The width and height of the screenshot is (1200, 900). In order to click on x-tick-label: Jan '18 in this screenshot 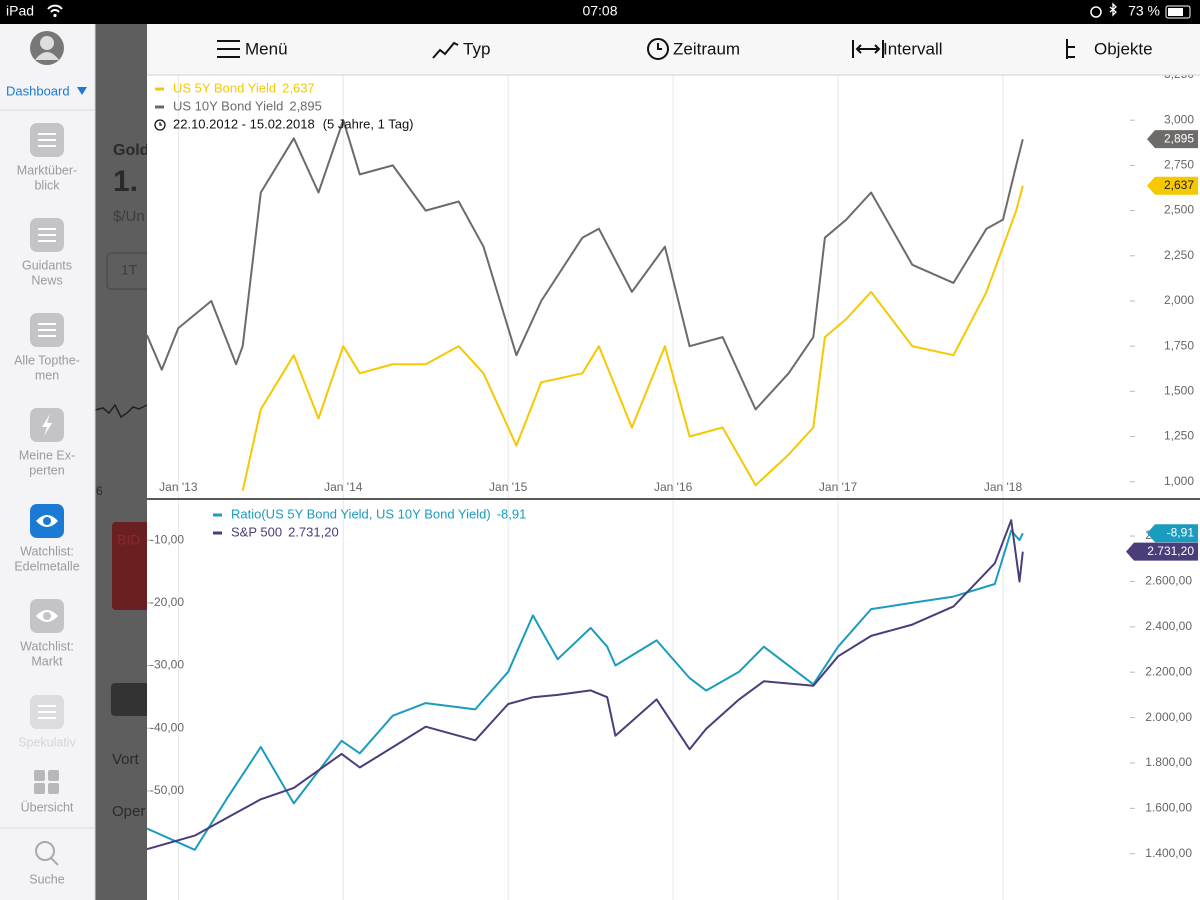, I will do `click(1003, 487)`.